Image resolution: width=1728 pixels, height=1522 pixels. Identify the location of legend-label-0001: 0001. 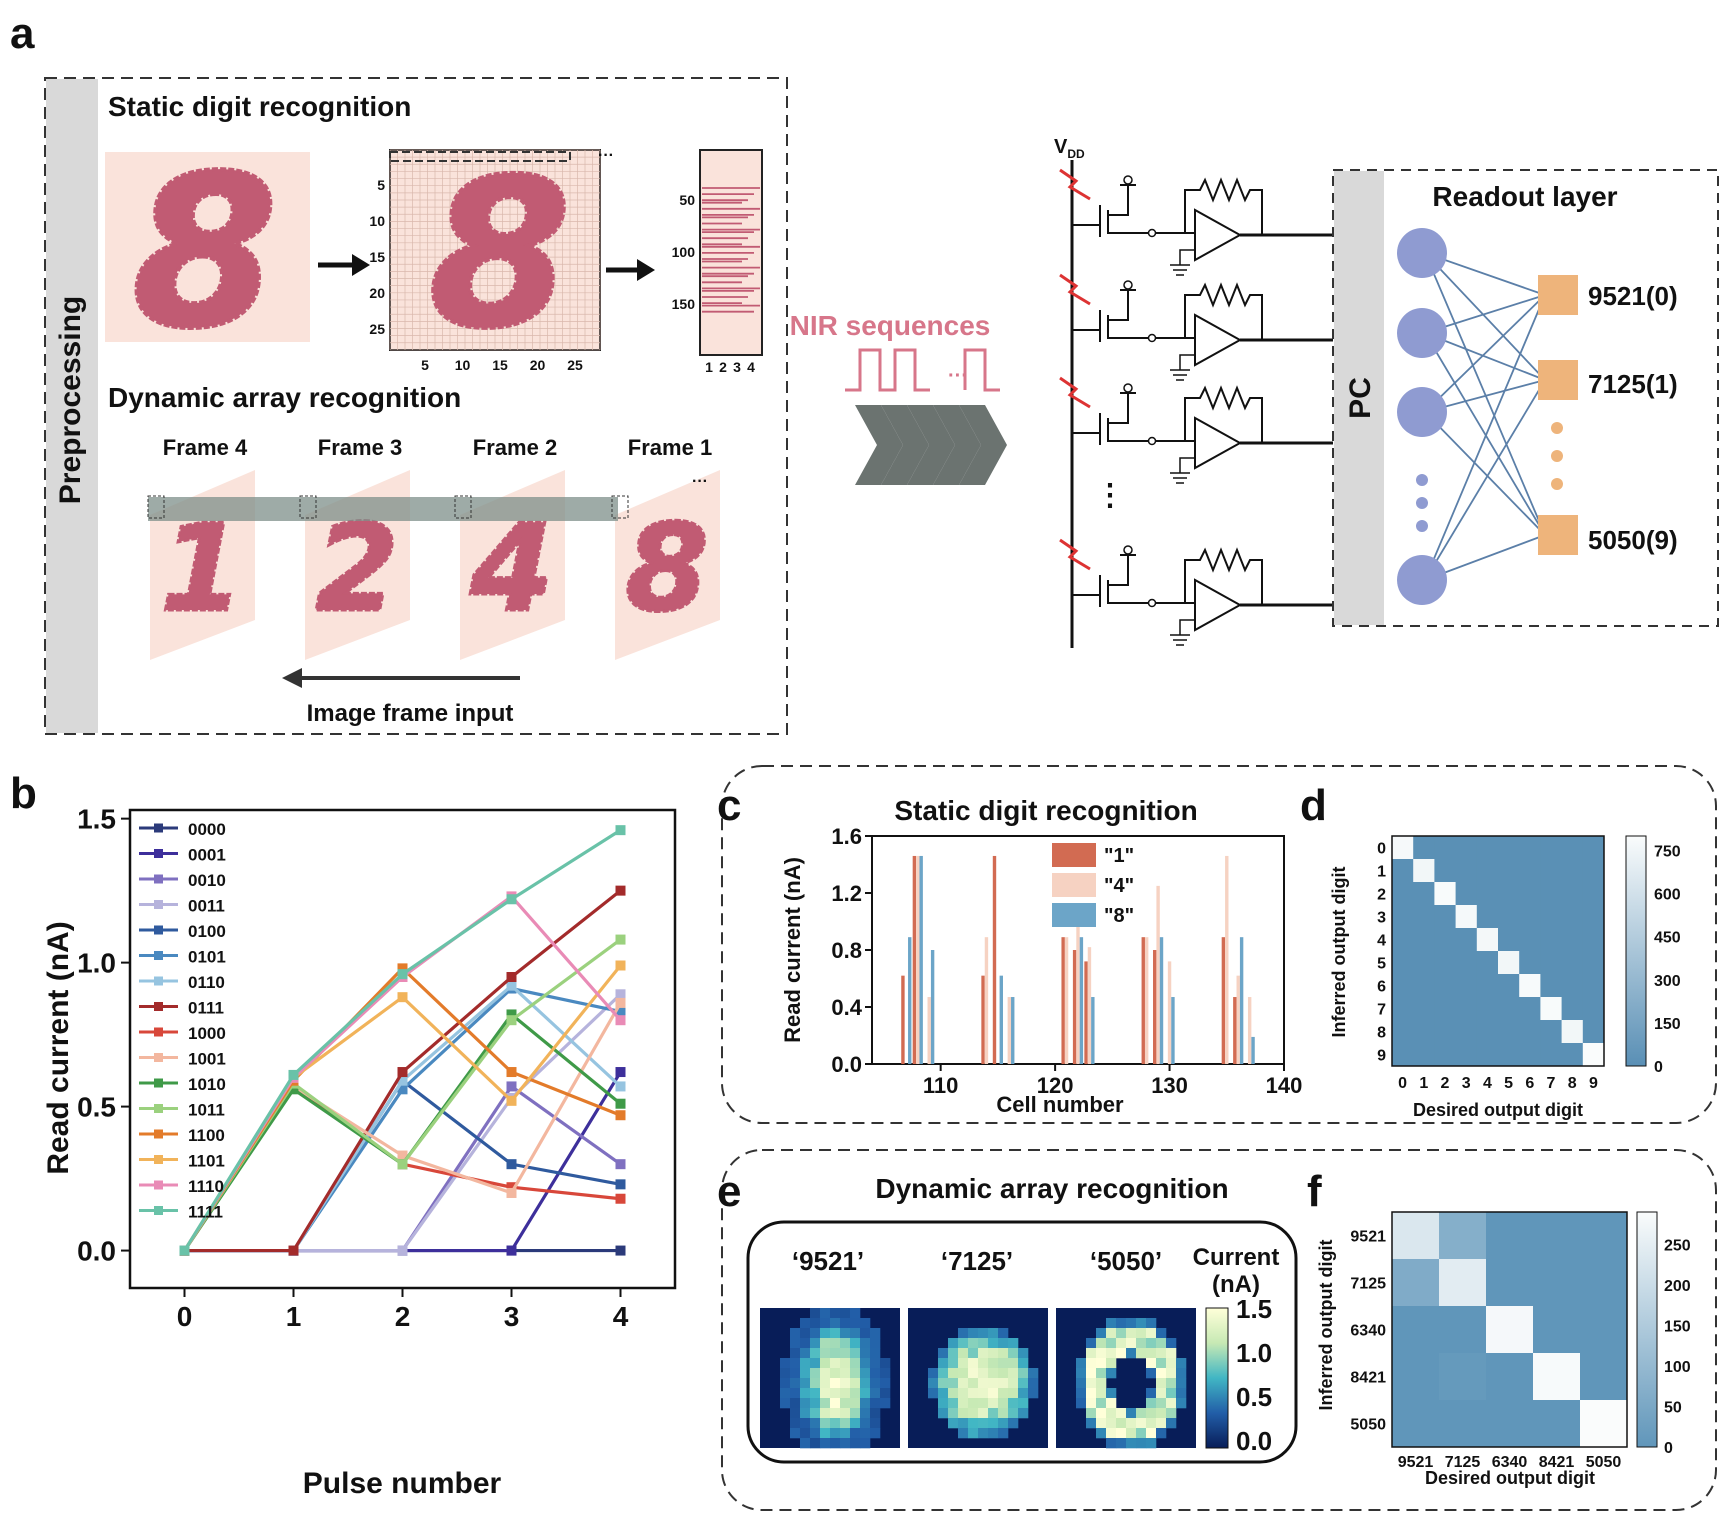
(207, 855).